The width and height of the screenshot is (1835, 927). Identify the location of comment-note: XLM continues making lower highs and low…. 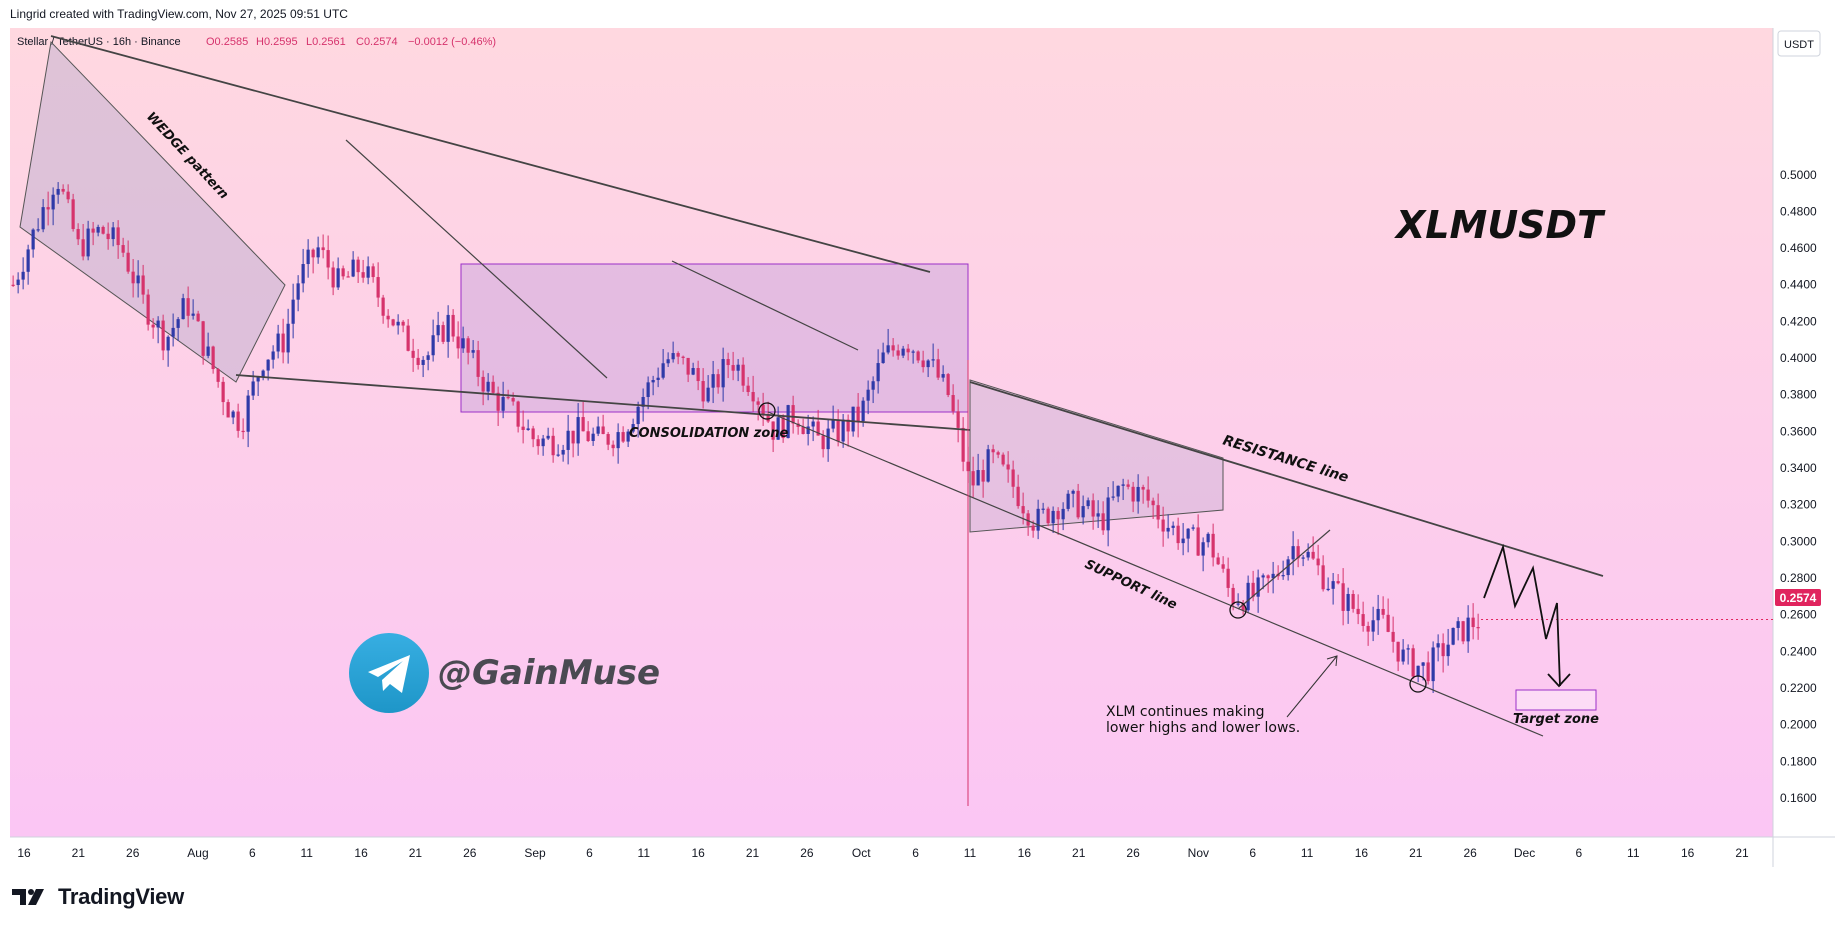
(1203, 720).